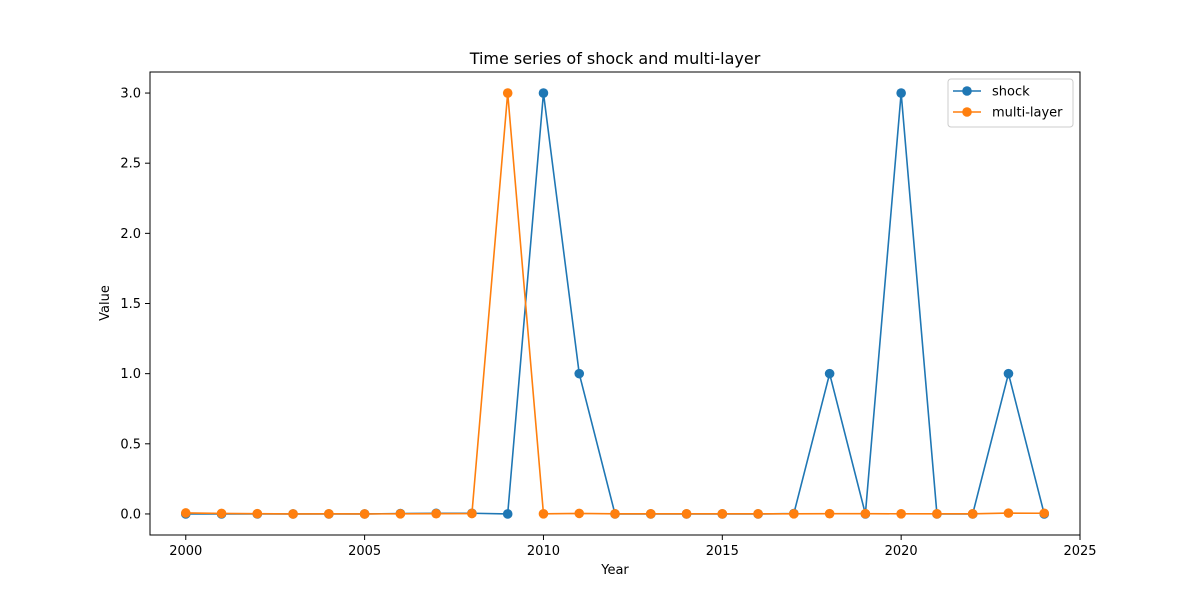  I want to click on legend-marker-shock, so click(967, 91).